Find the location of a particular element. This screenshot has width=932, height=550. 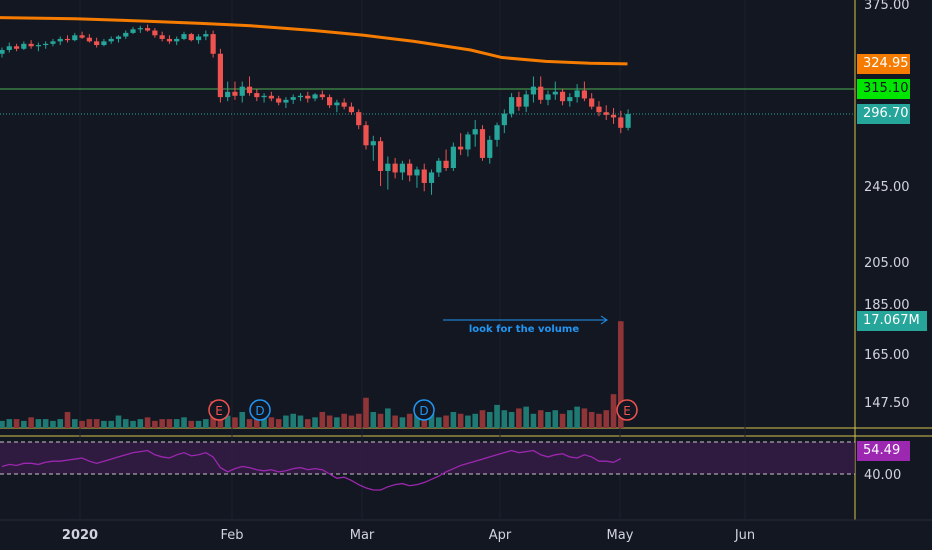

rsi-band is located at coordinates (427, 458).